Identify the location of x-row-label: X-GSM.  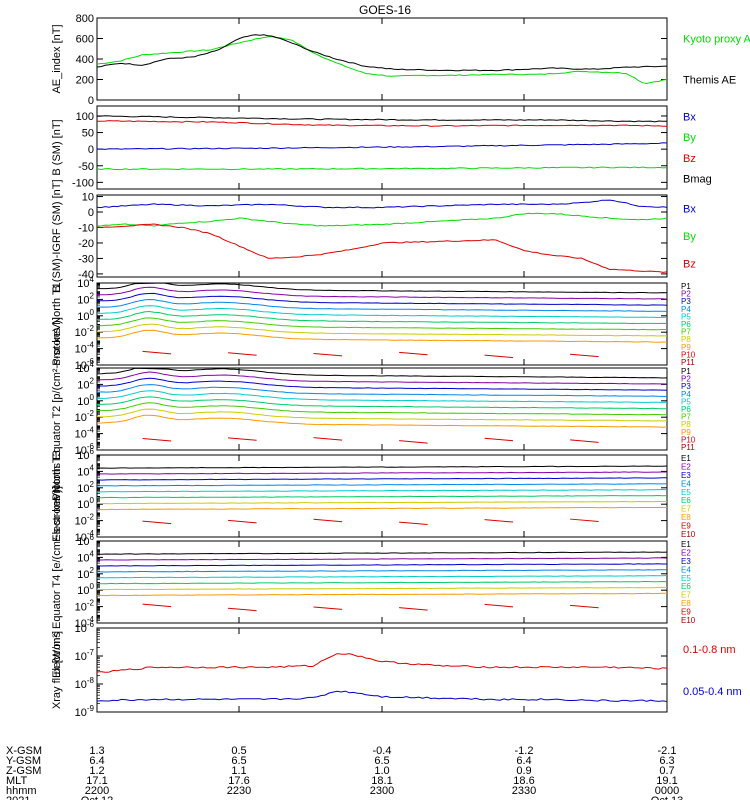
(24, 751).